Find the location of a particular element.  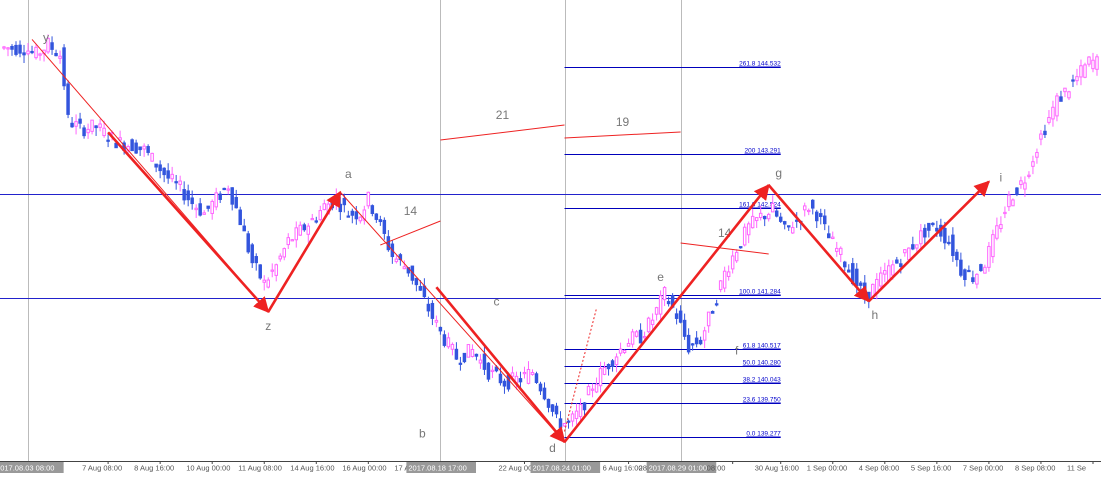

fib-level-label-0: 261.8 144.532 is located at coordinates (760, 64).